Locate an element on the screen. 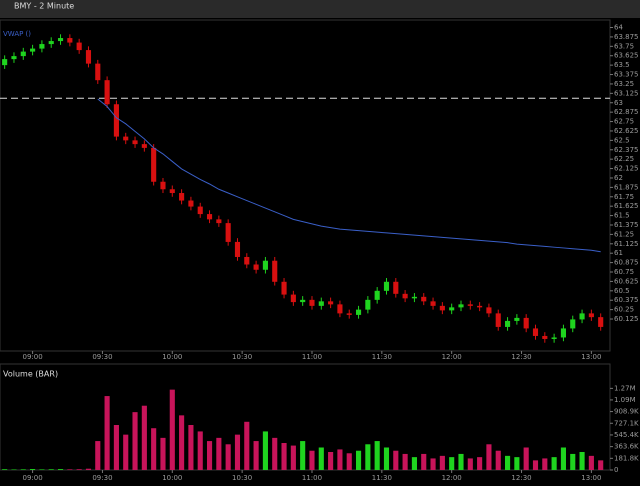  y-tick-label: 62.125 is located at coordinates (626, 169).